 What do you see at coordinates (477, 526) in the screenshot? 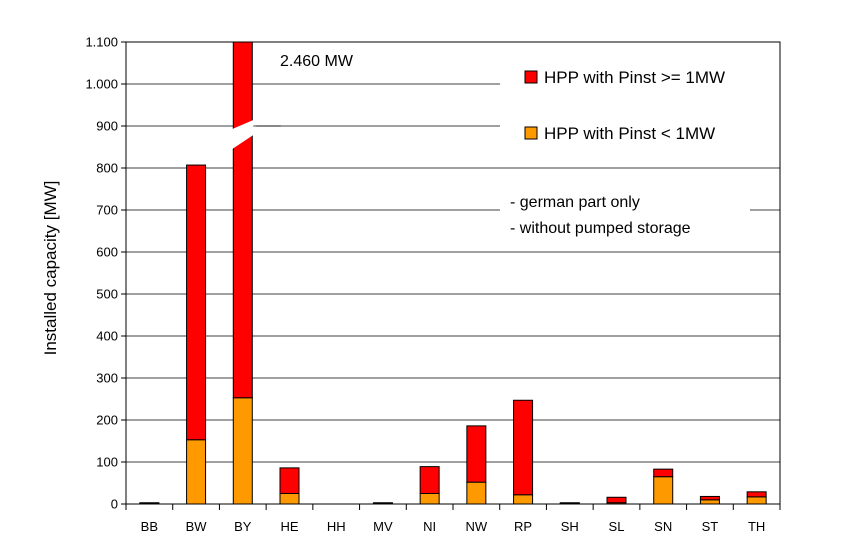
I see `x-tick-label-nw: NW` at bounding box center [477, 526].